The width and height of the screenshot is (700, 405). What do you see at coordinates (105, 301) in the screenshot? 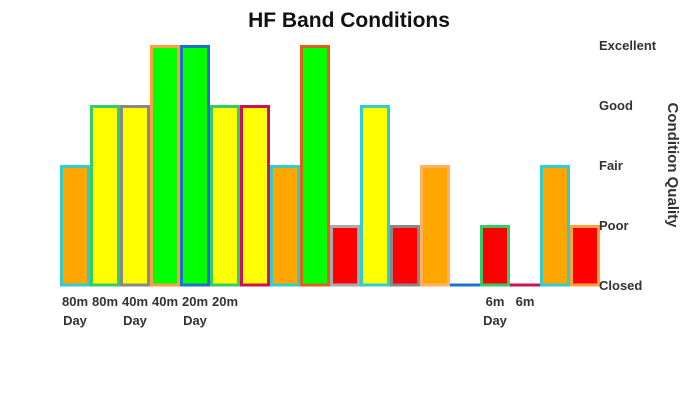
I see `x-tick-label: 80m` at bounding box center [105, 301].